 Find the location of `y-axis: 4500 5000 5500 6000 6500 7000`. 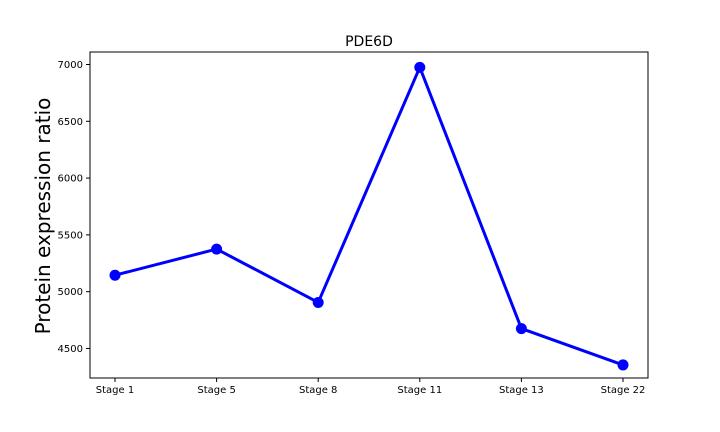

y-axis: 4500 5000 5500 6000 6500 7000 is located at coordinates (74, 207).